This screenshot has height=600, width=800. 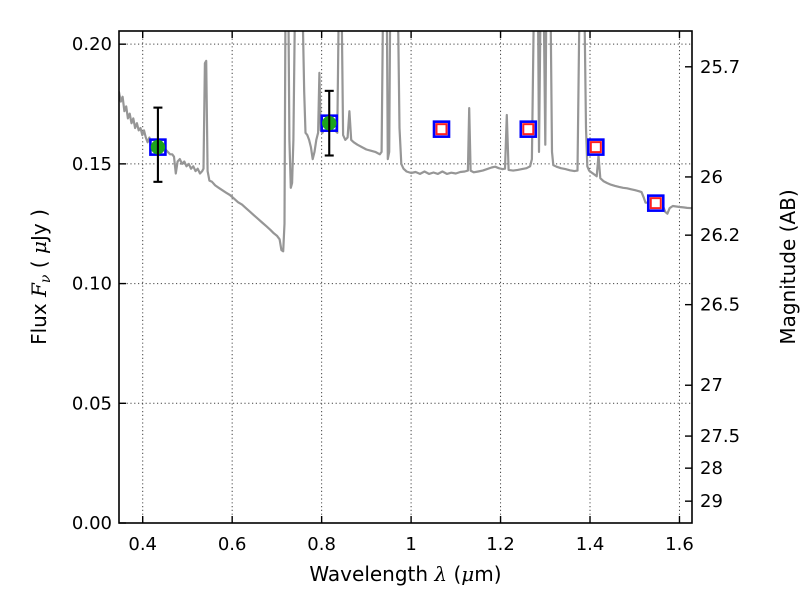 I want to click on x-axis-label: Wavelength λ (μm), so click(x=405, y=574).